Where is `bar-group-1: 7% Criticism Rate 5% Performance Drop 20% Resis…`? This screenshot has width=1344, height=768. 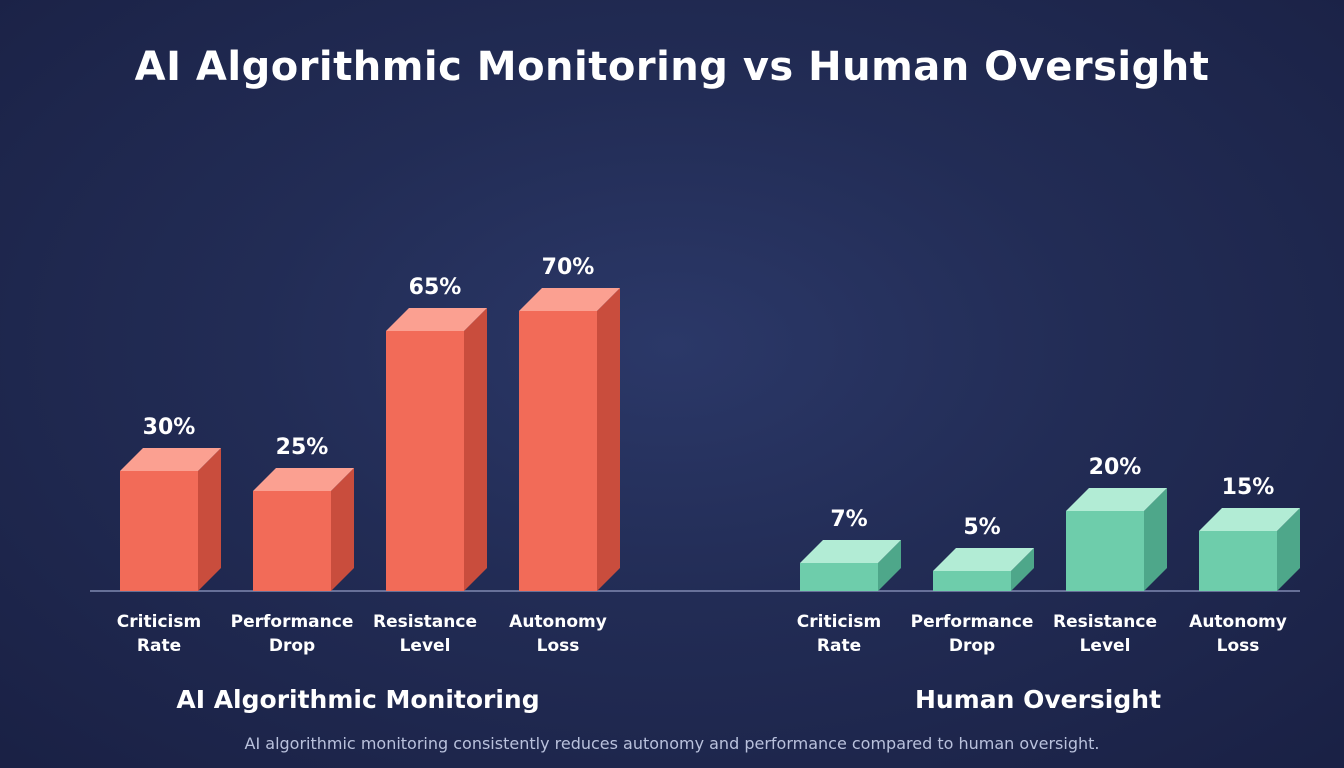
bar-group-1: 7% Criticism Rate 5% Performance Drop 20% Resis… is located at coordinates (1048, 584).